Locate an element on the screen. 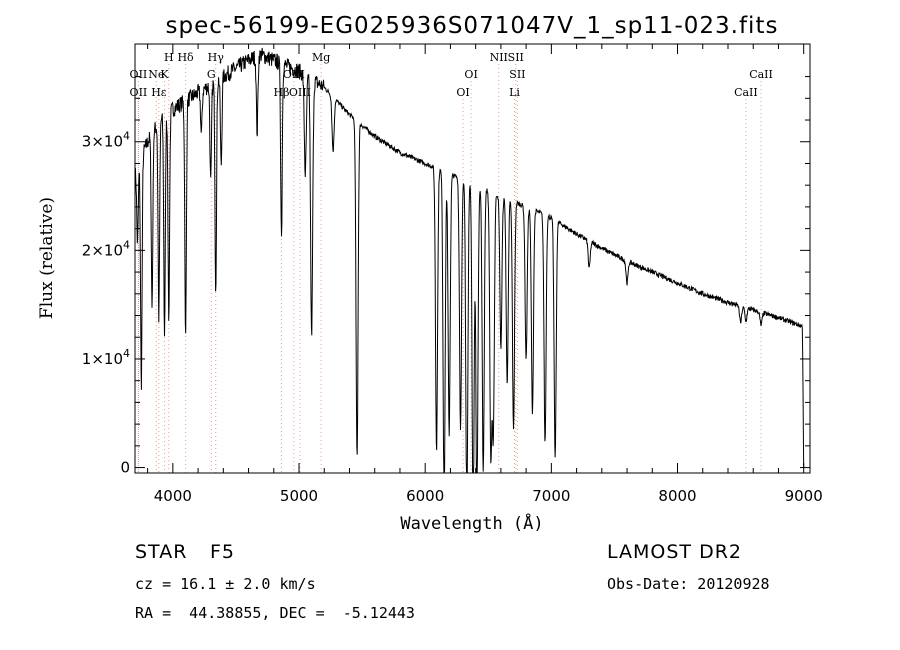 This screenshot has width=900, height=650. marker-label: Hβ is located at coordinates (282, 92).